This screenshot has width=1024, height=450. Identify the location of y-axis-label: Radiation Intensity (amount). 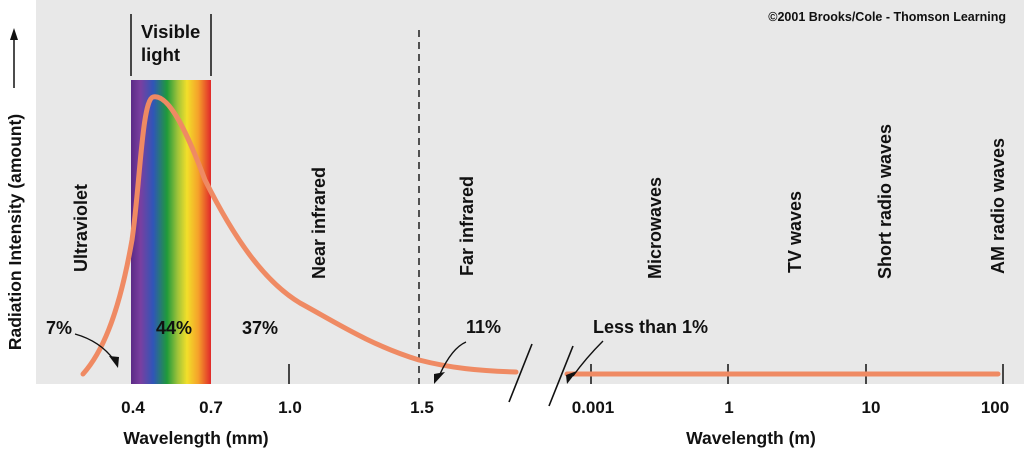
(15, 232).